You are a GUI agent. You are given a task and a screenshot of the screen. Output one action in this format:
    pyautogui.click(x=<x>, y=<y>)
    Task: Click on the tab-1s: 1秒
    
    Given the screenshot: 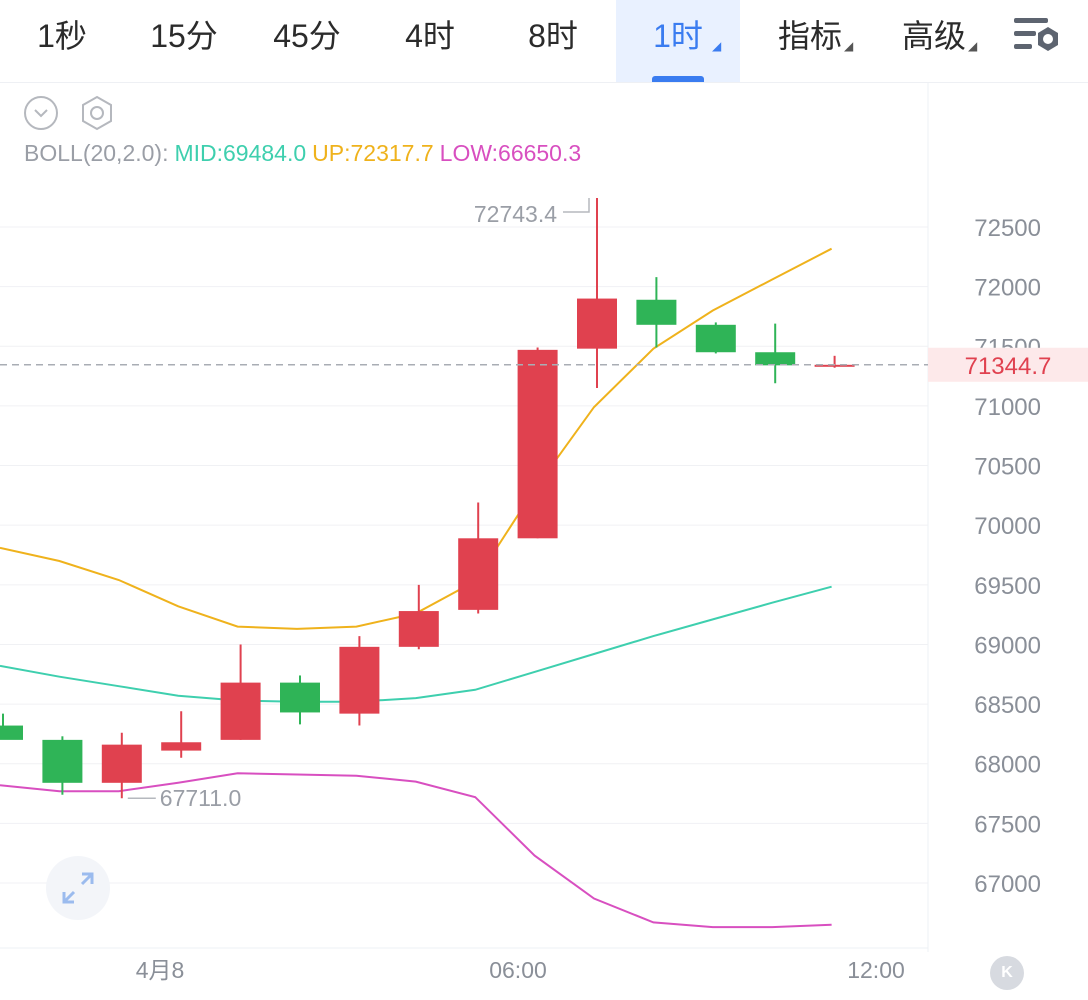 What is the action you would take?
    pyautogui.click(x=62, y=41)
    